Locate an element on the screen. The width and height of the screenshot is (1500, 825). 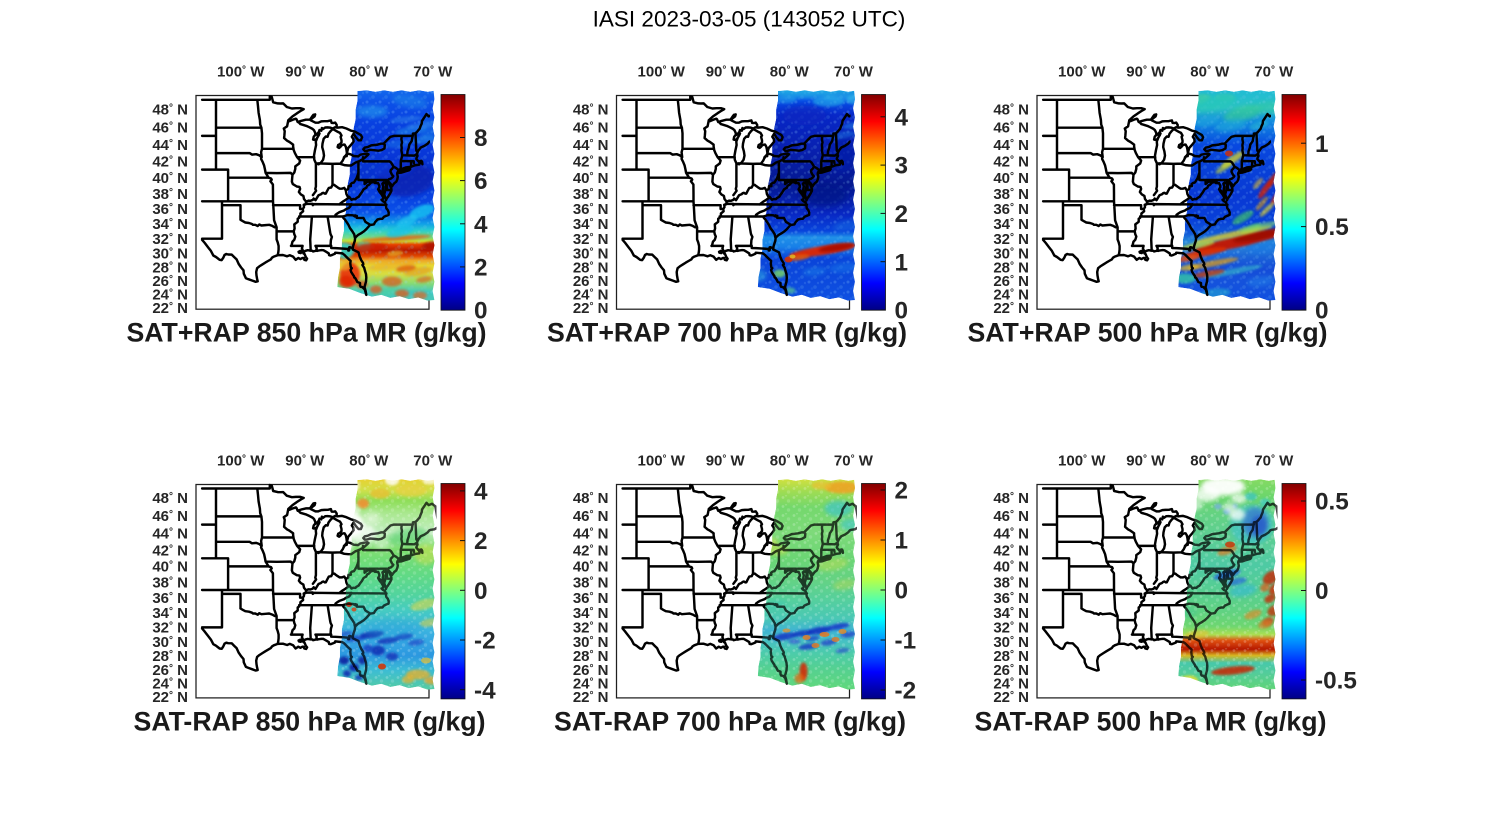
svg-text: SAT+RAP 500 hPa MR (g/kg) is located at coordinates (1147, 333).